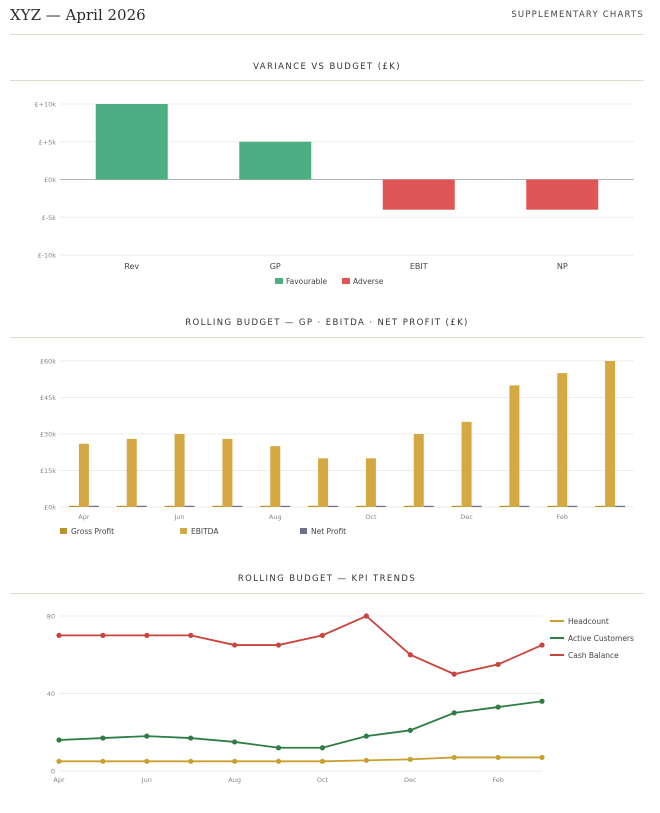  Describe the element at coordinates (83, 475) in the screenshot. I see `bar-ebitda-apr` at that location.